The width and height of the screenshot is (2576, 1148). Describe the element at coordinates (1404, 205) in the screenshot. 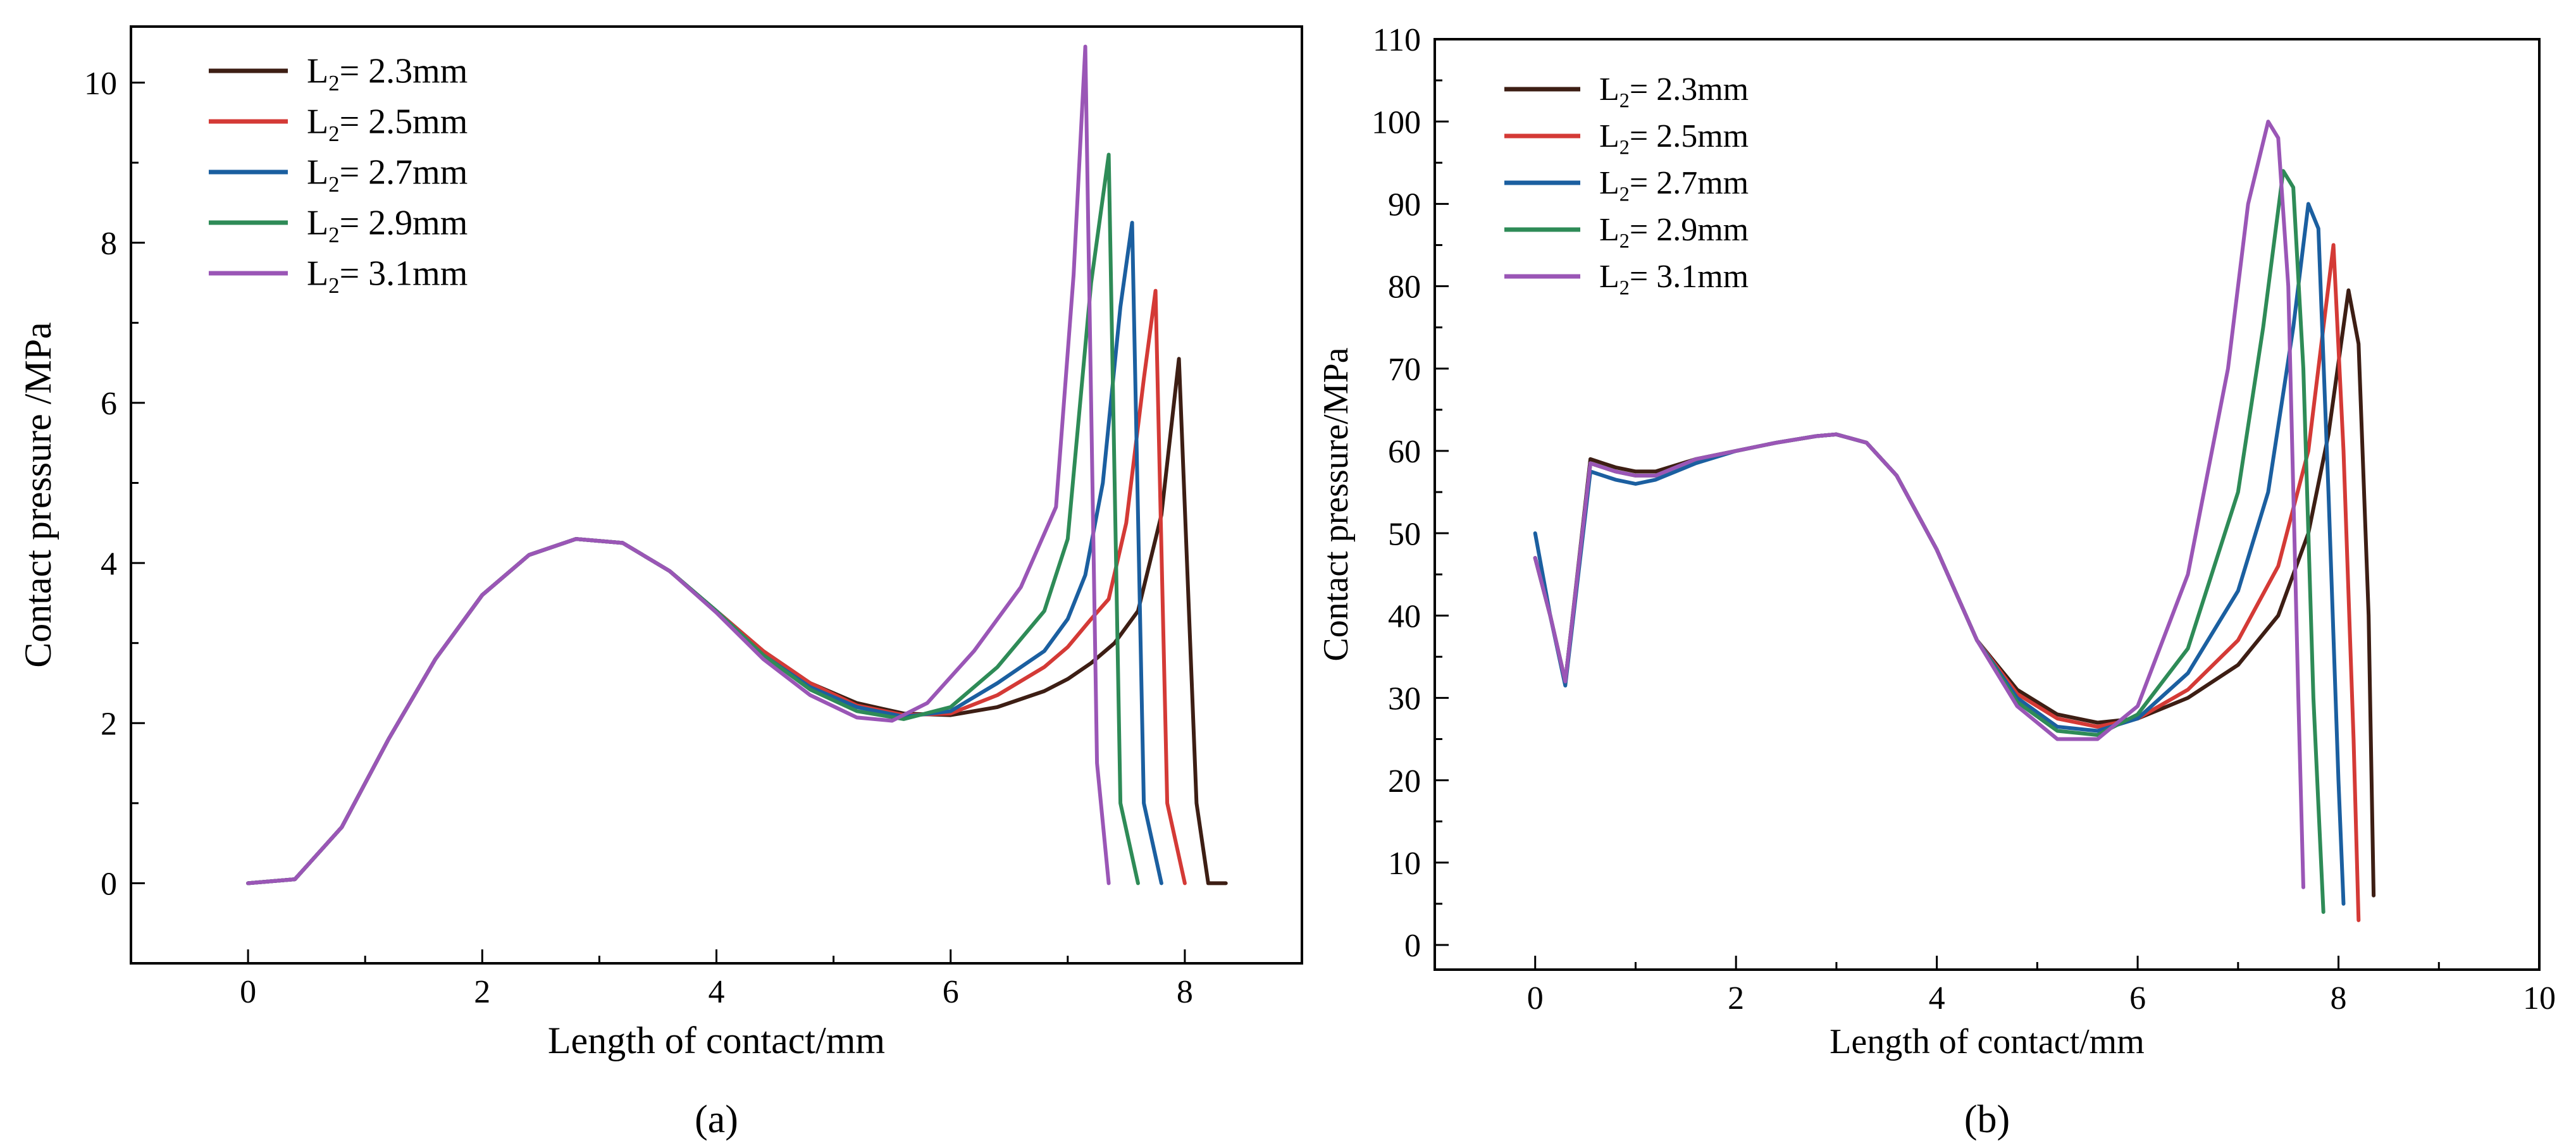

I see `y-tick-label: 90` at that location.